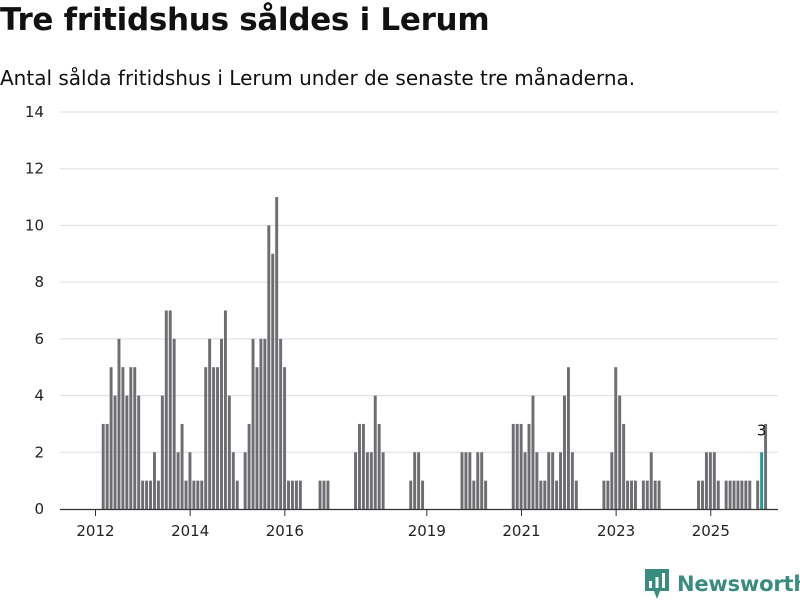 This screenshot has height=600, width=800. I want to click on y-tick-label: 8, so click(39, 282).